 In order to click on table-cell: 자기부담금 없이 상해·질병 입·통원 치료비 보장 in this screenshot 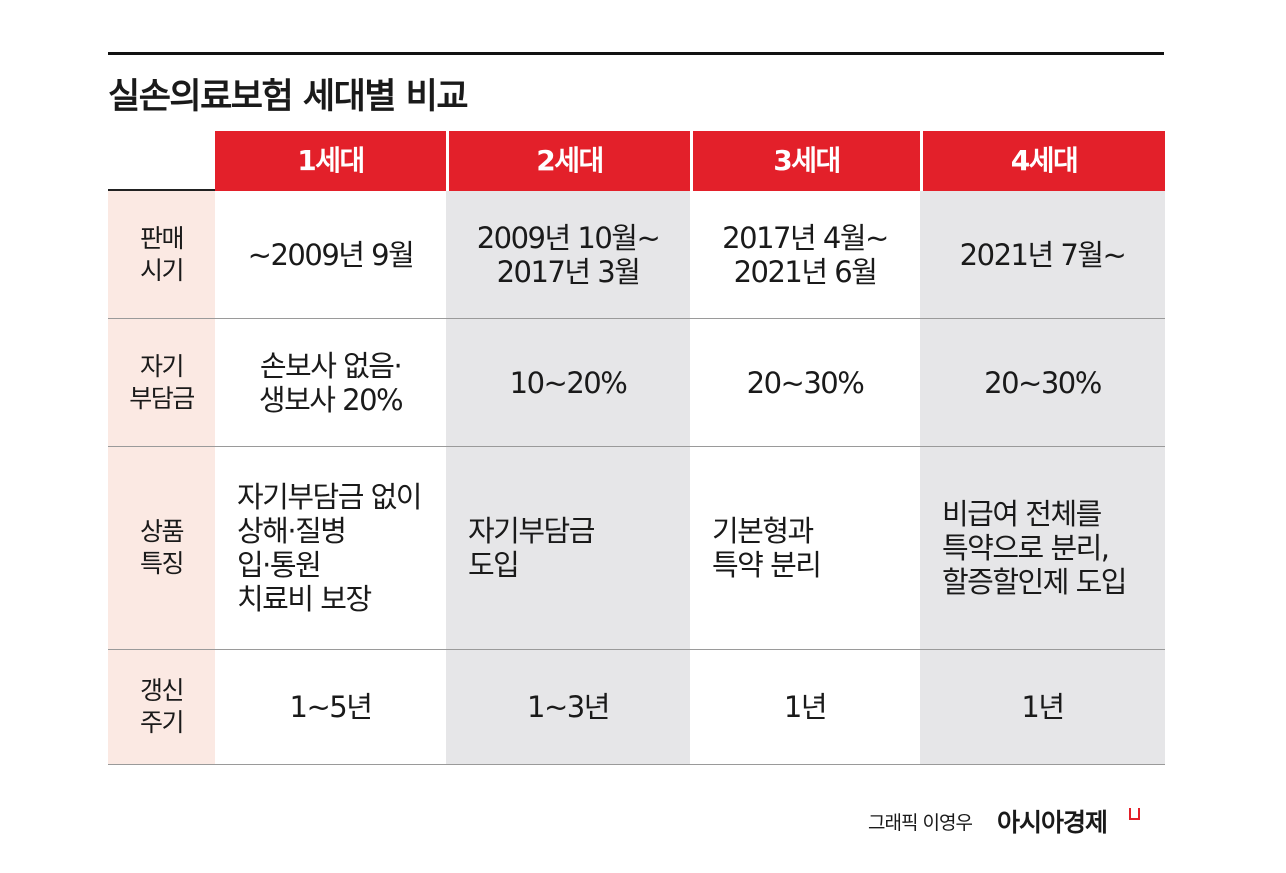, I will do `click(330, 548)`.